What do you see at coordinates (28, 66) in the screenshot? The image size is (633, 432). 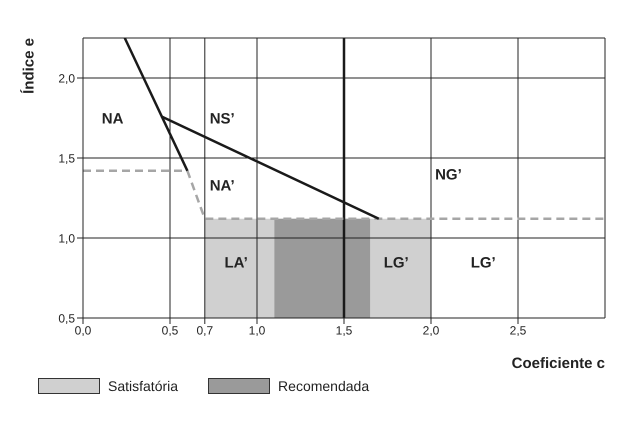 I see `y-axis-title: Índice e` at bounding box center [28, 66].